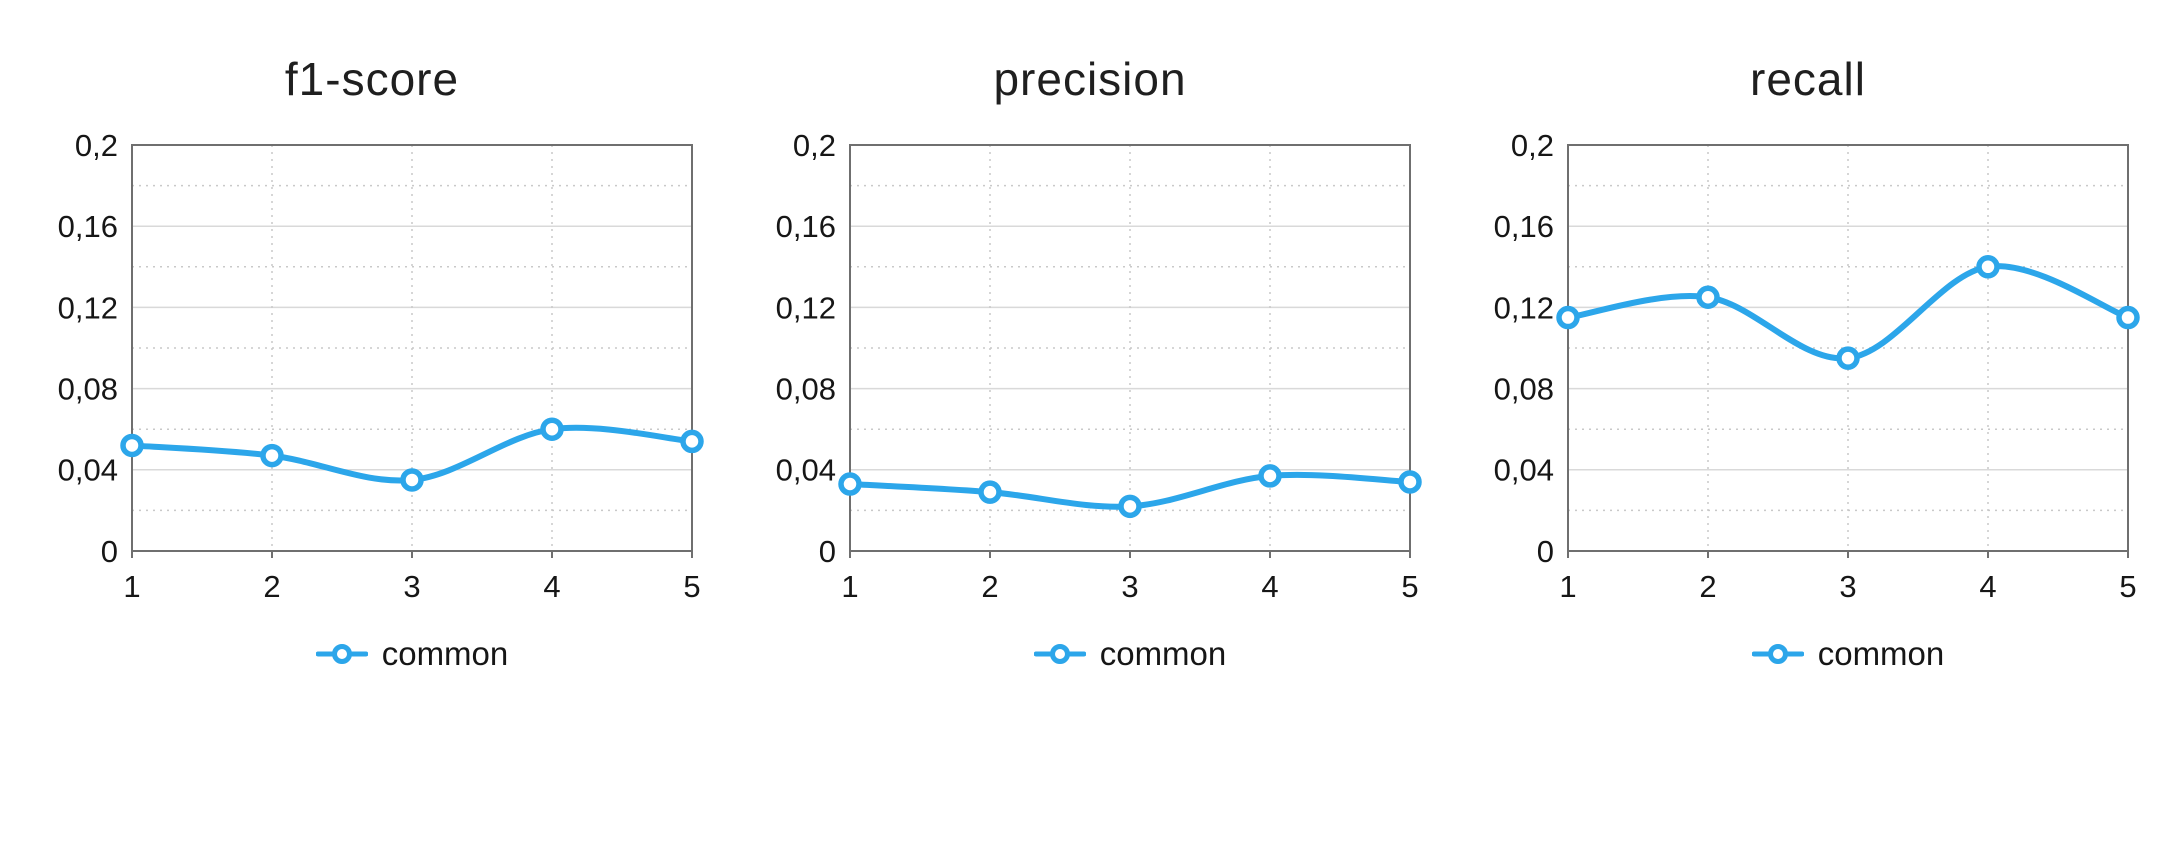 This screenshot has width=2180, height=868. I want to click on chart-title: precision, so click(1090, 79).